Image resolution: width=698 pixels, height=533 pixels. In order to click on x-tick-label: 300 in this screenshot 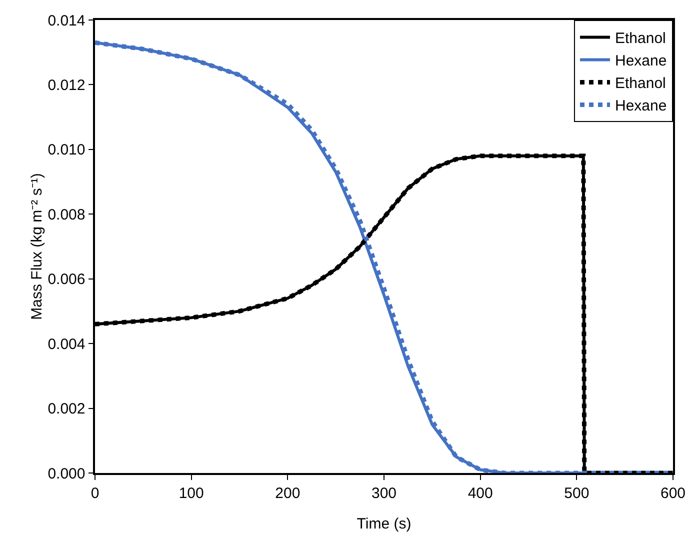, I will do `click(384, 493)`.